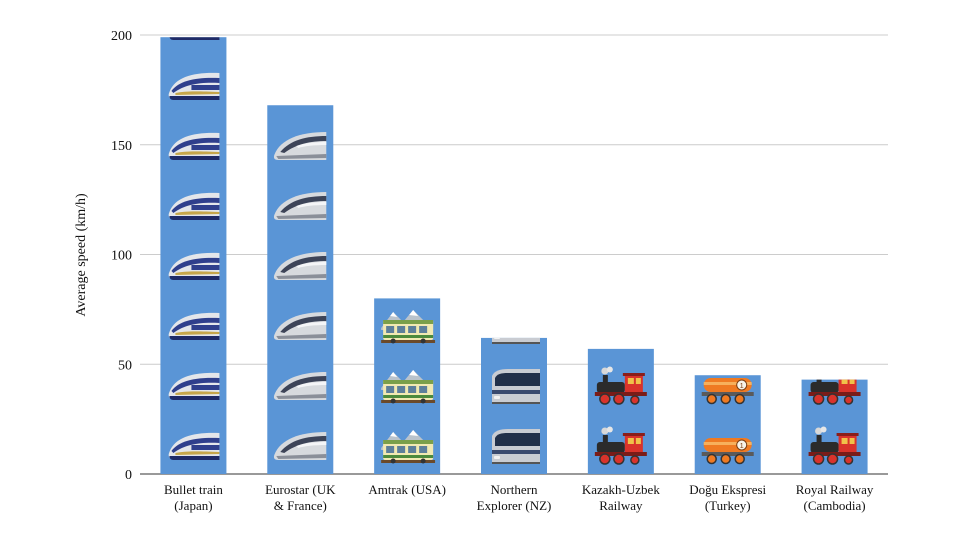 The width and height of the screenshot is (960, 540). I want to click on bullet-train-icon, so click(194, 38).